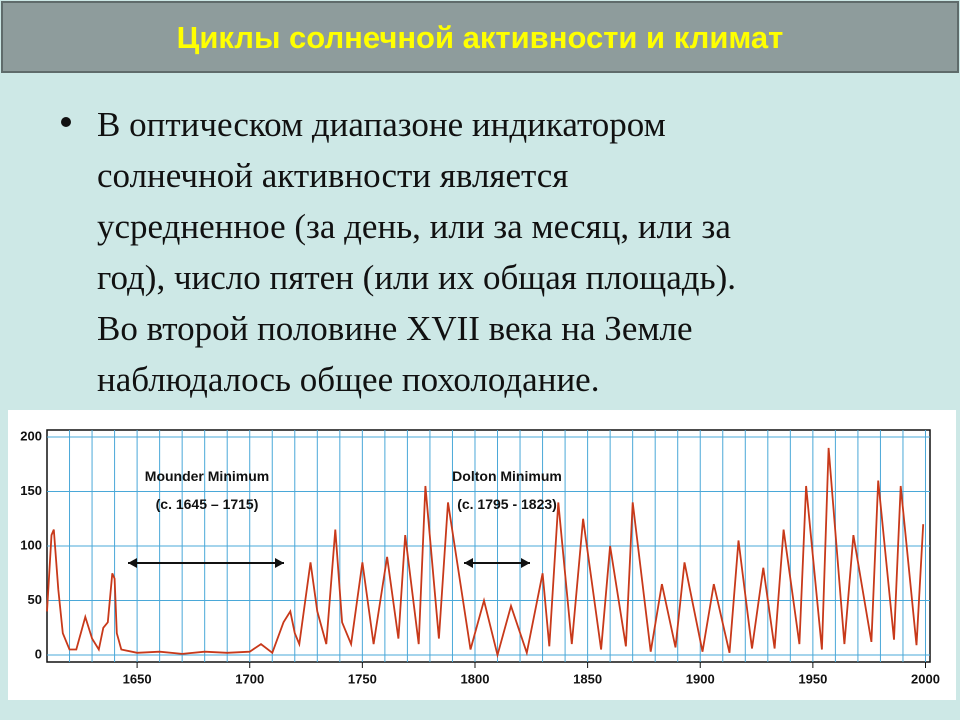 The height and width of the screenshot is (720, 960). What do you see at coordinates (700, 678) in the screenshot?
I see `x-tick-label: 1900` at bounding box center [700, 678].